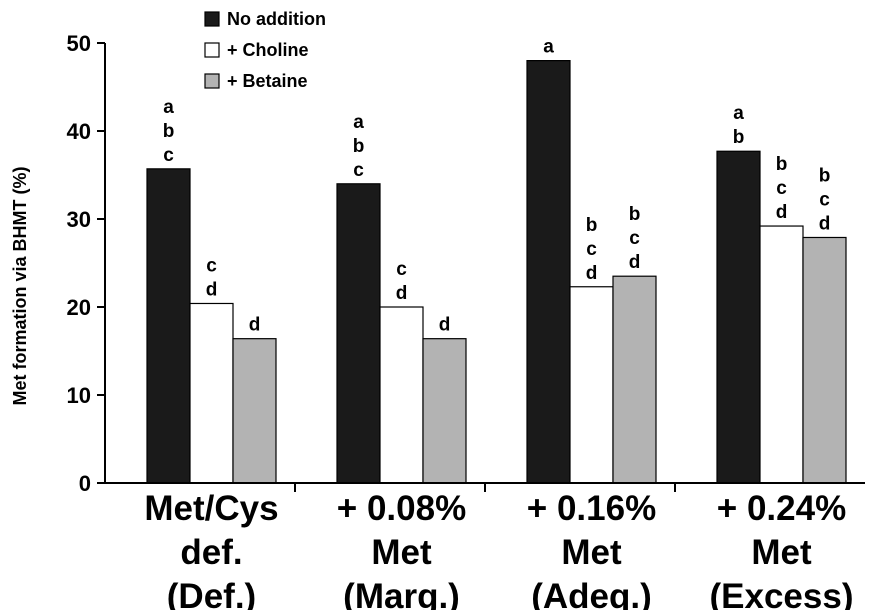 This screenshot has height=610, width=869. What do you see at coordinates (276, 19) in the screenshot?
I see `legend-label: No addition` at bounding box center [276, 19].